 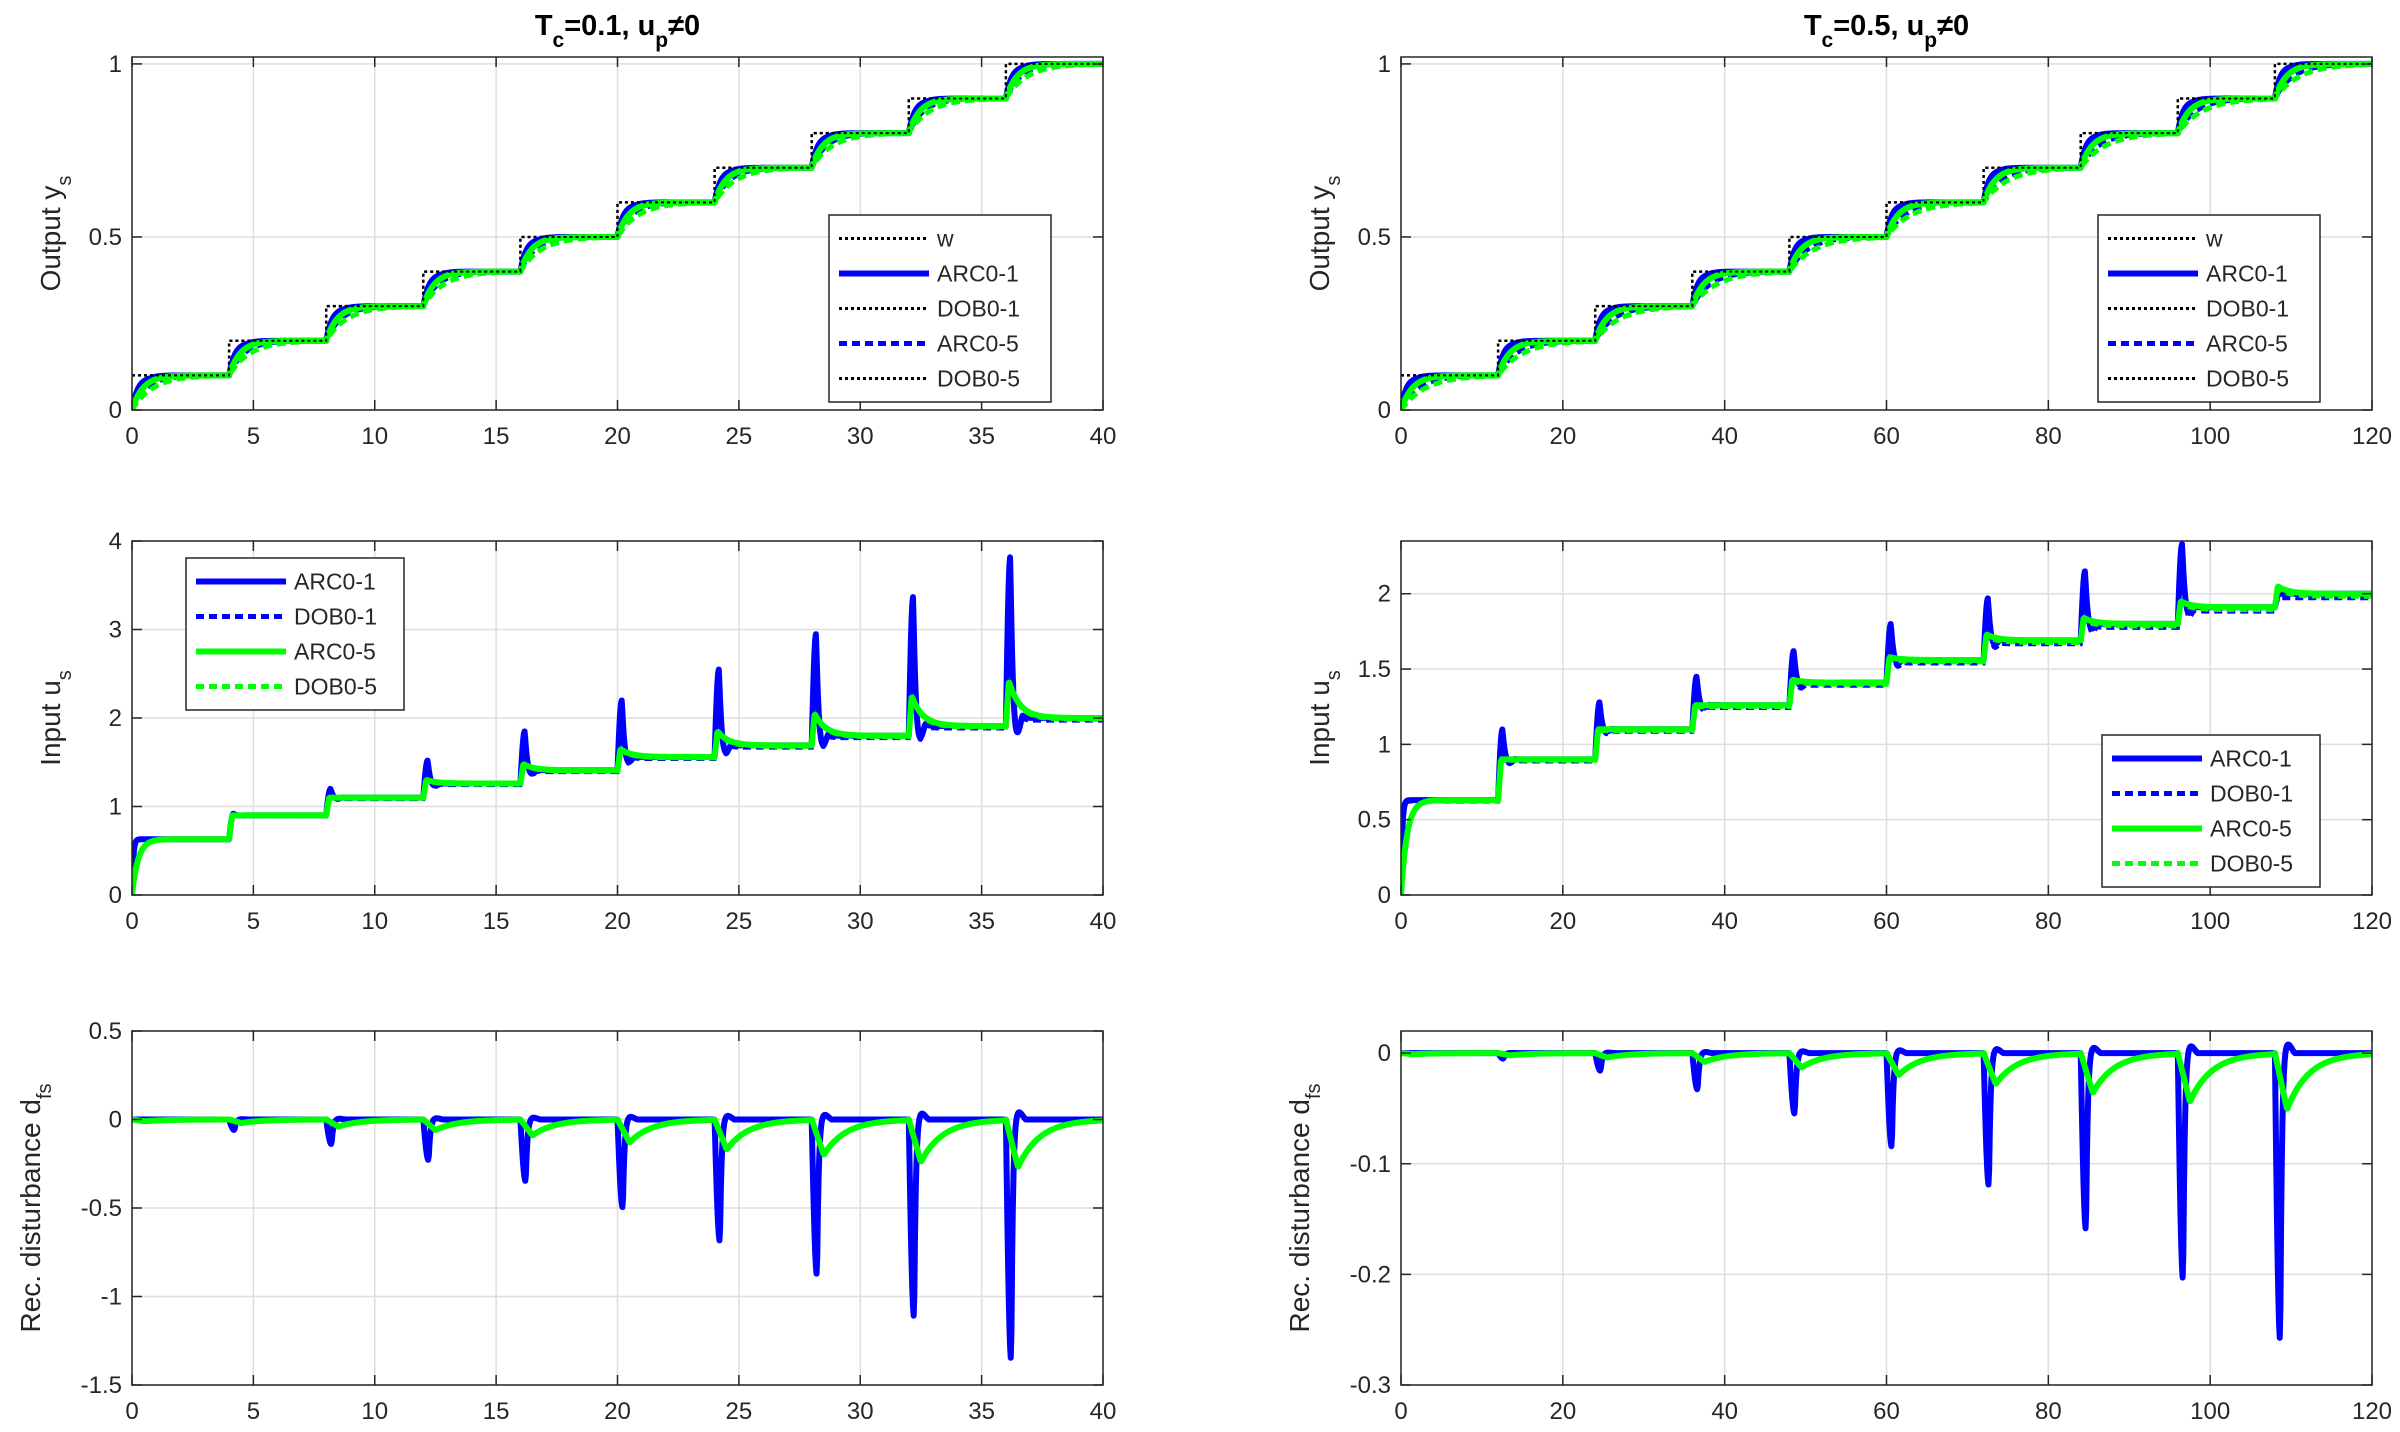 What do you see at coordinates (111, 1297) in the screenshot?
I see `y-tick-label: -1` at bounding box center [111, 1297].